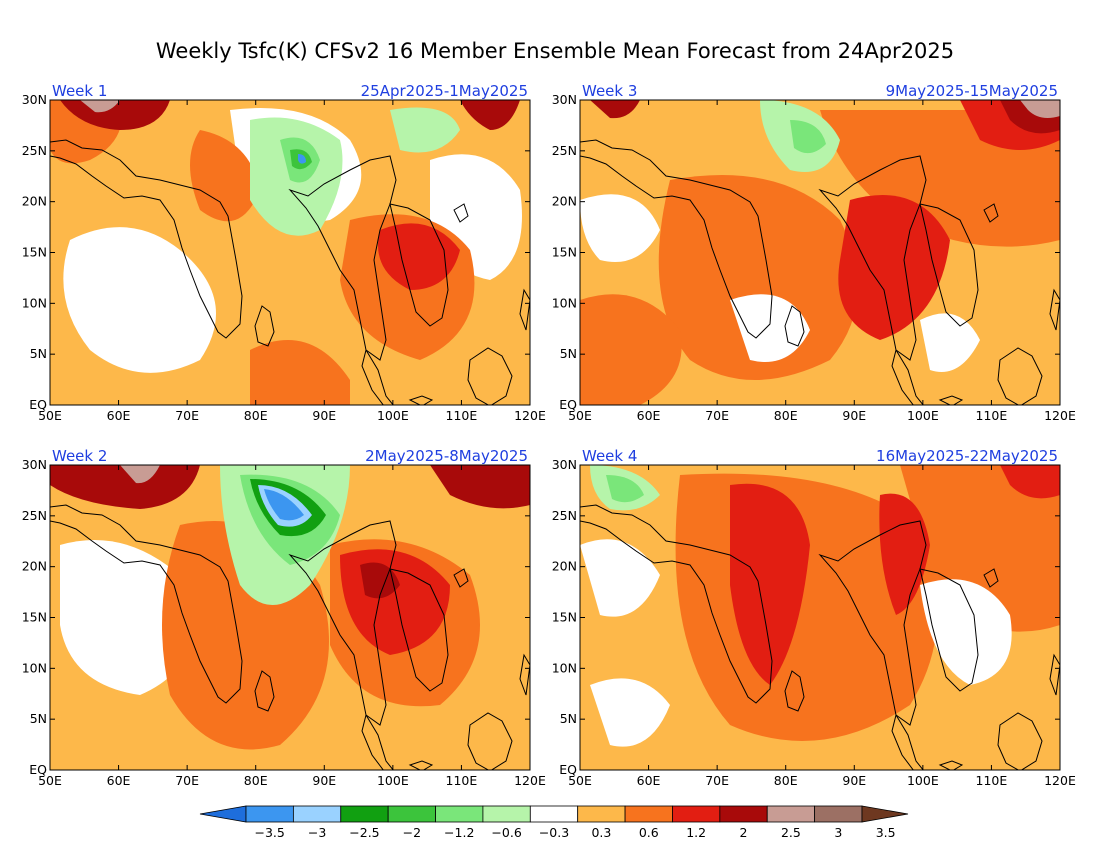 The width and height of the screenshot is (1100, 850). I want to click on colorbar-label: −0.6, so click(506, 832).